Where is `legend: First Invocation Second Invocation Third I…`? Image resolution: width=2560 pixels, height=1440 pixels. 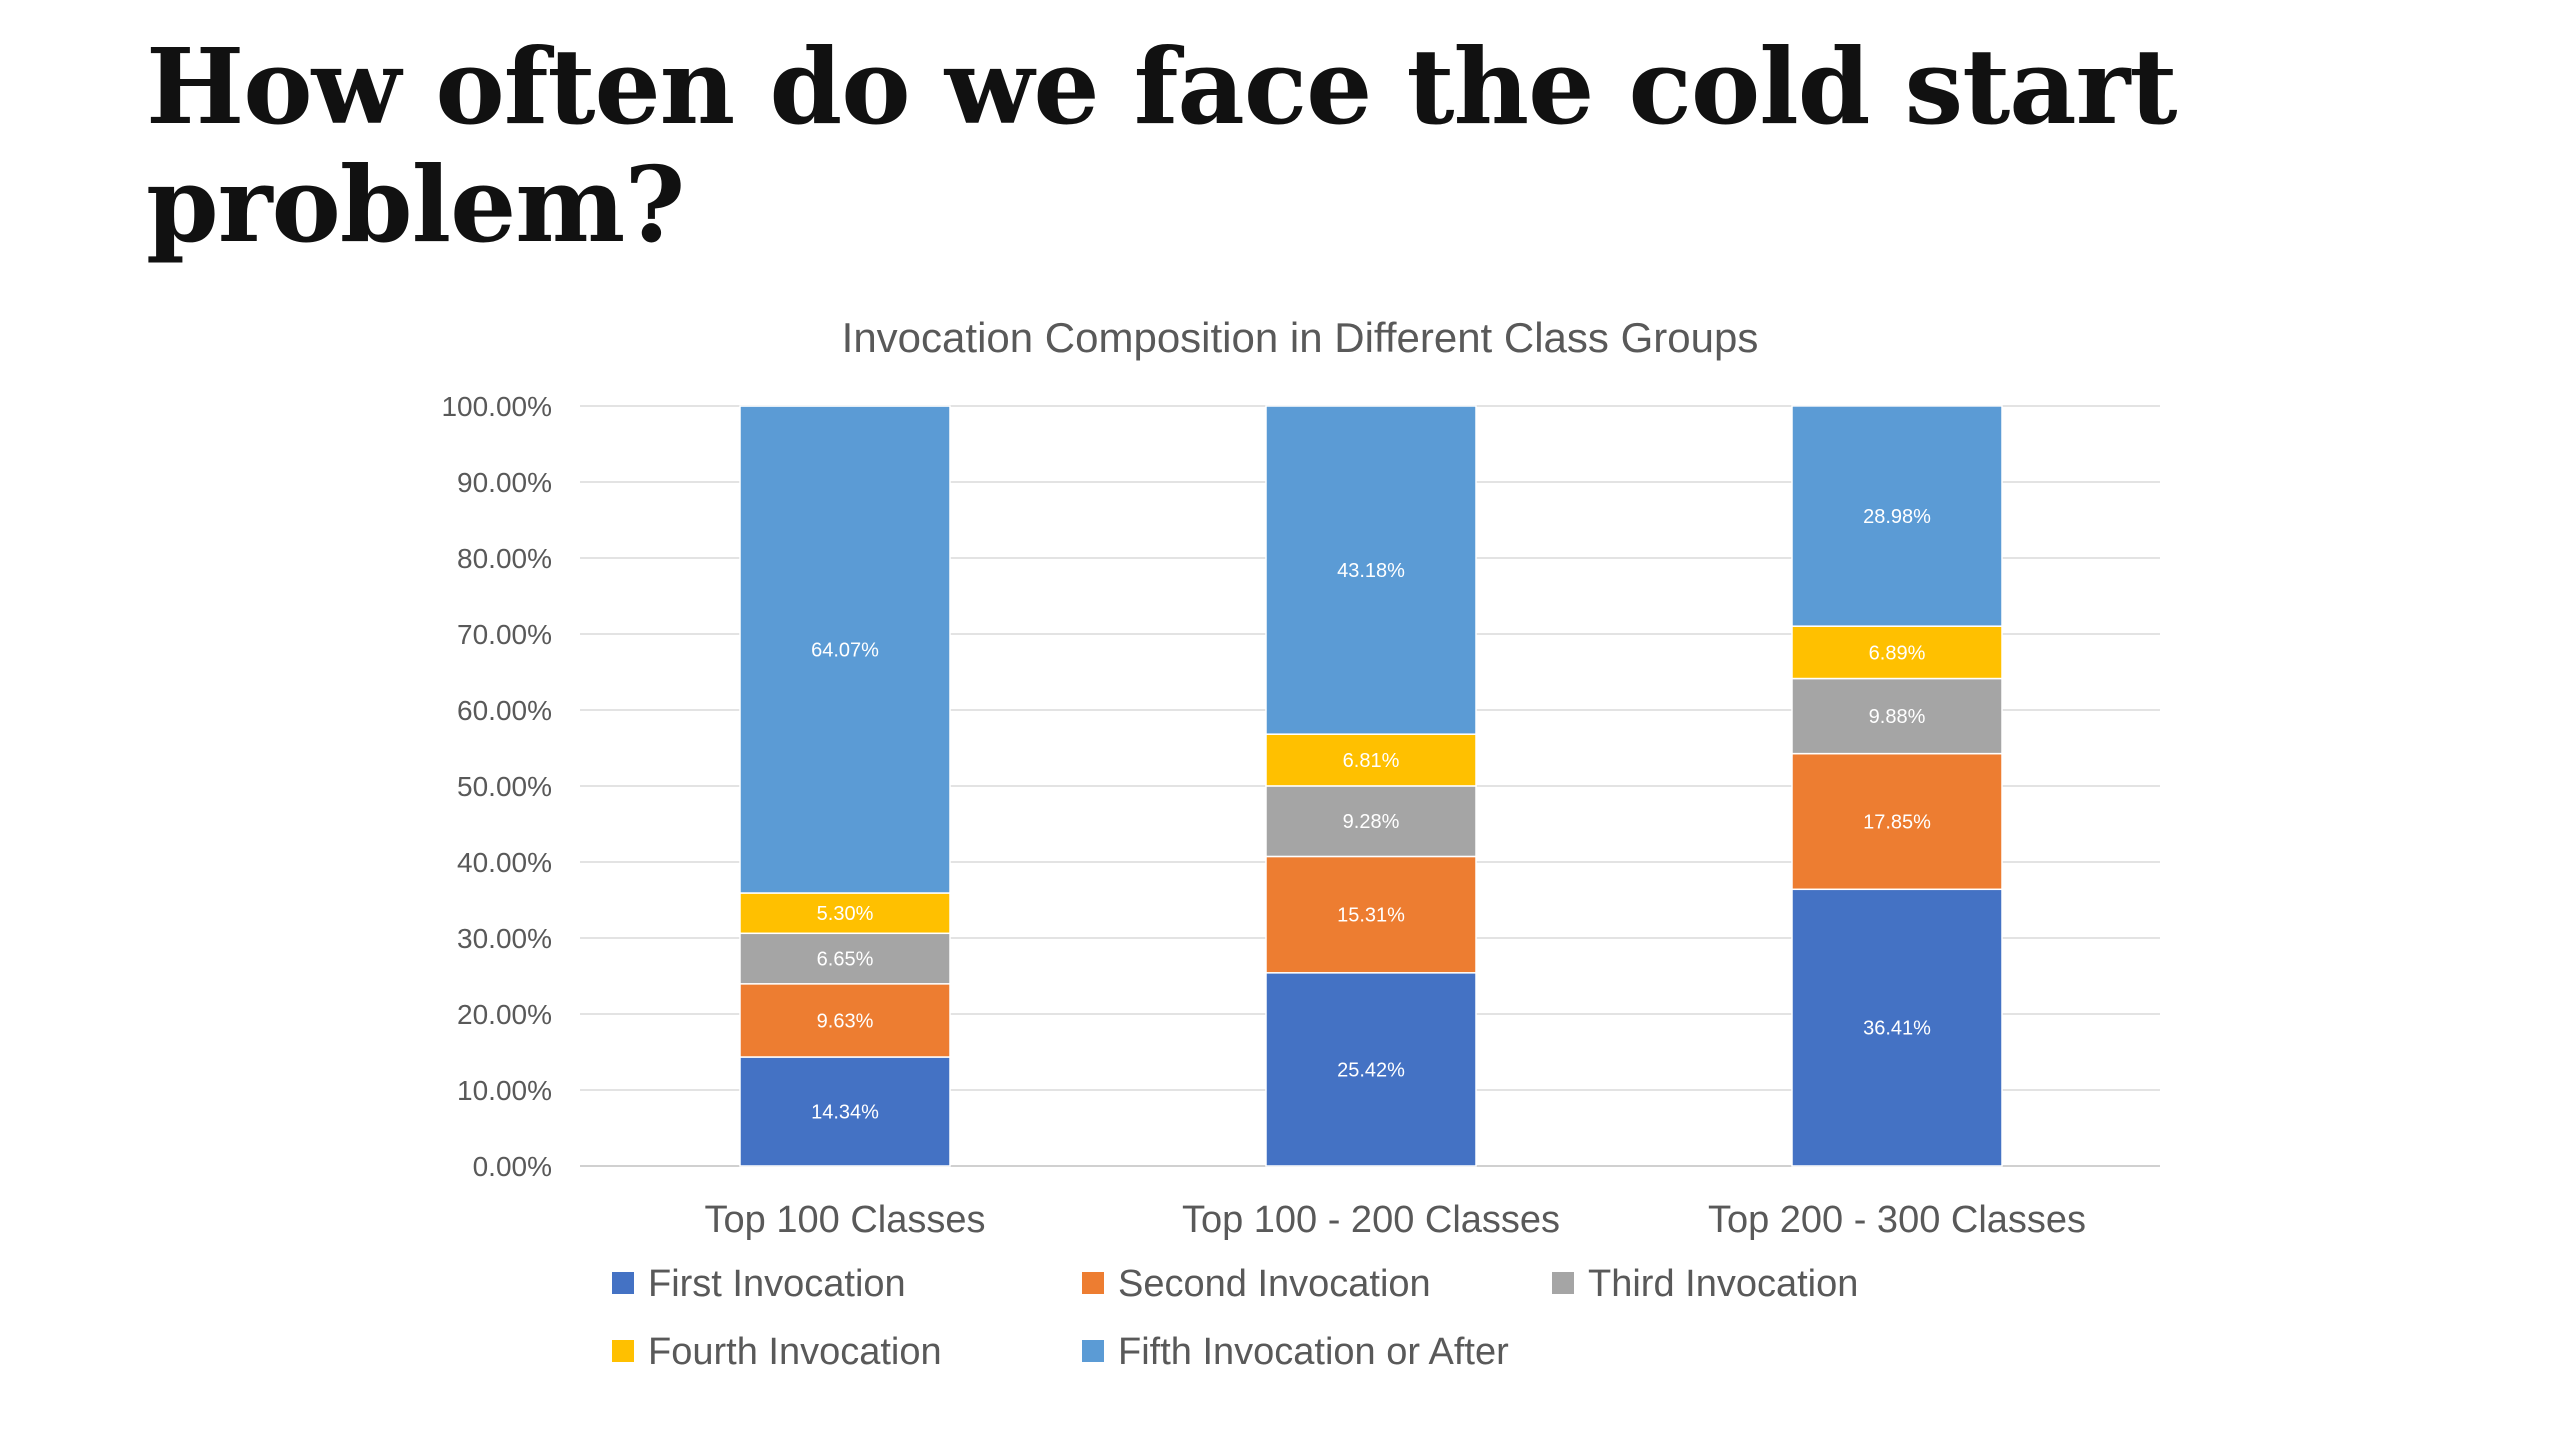
legend: First Invocation Second Invocation Third I… is located at coordinates (1235, 1318).